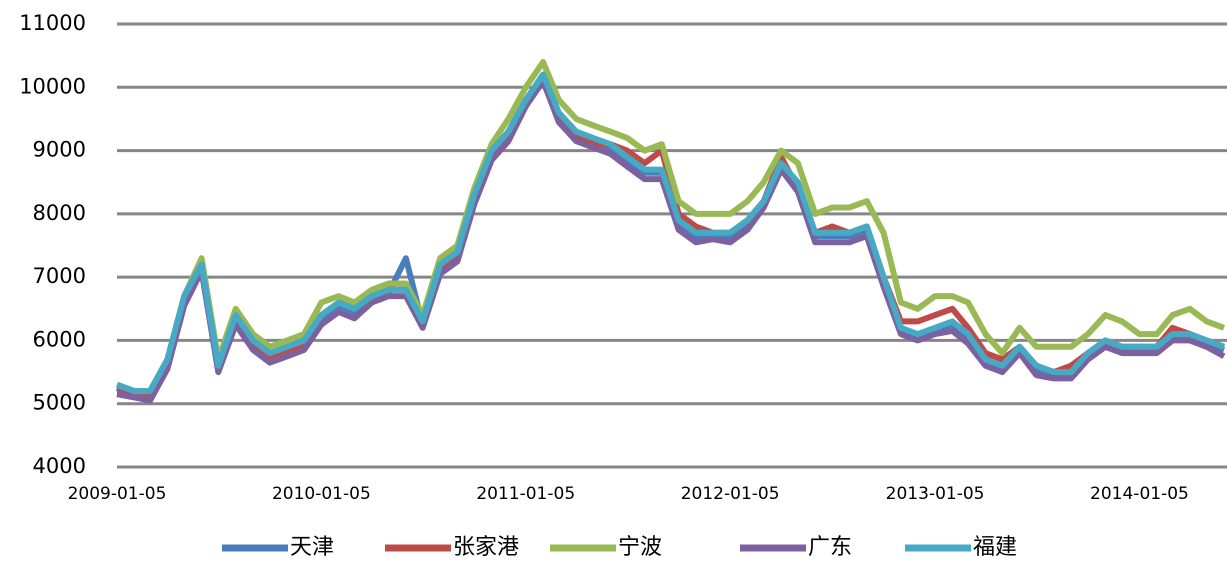  What do you see at coordinates (59, 150) in the screenshot?
I see `y-tick-label: 9000` at bounding box center [59, 150].